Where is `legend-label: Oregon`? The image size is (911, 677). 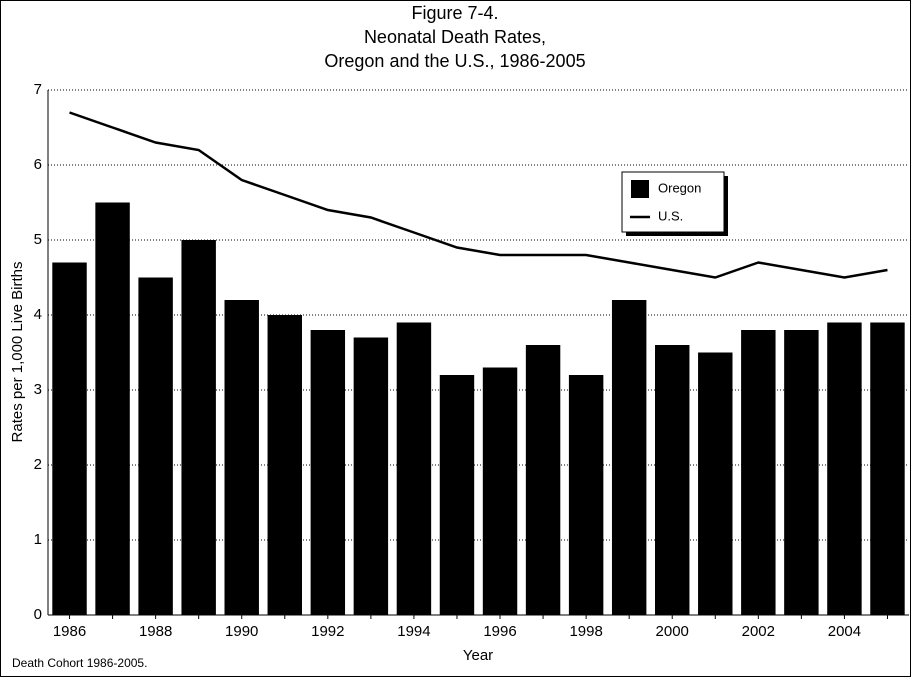 legend-label: Oregon is located at coordinates (679, 187).